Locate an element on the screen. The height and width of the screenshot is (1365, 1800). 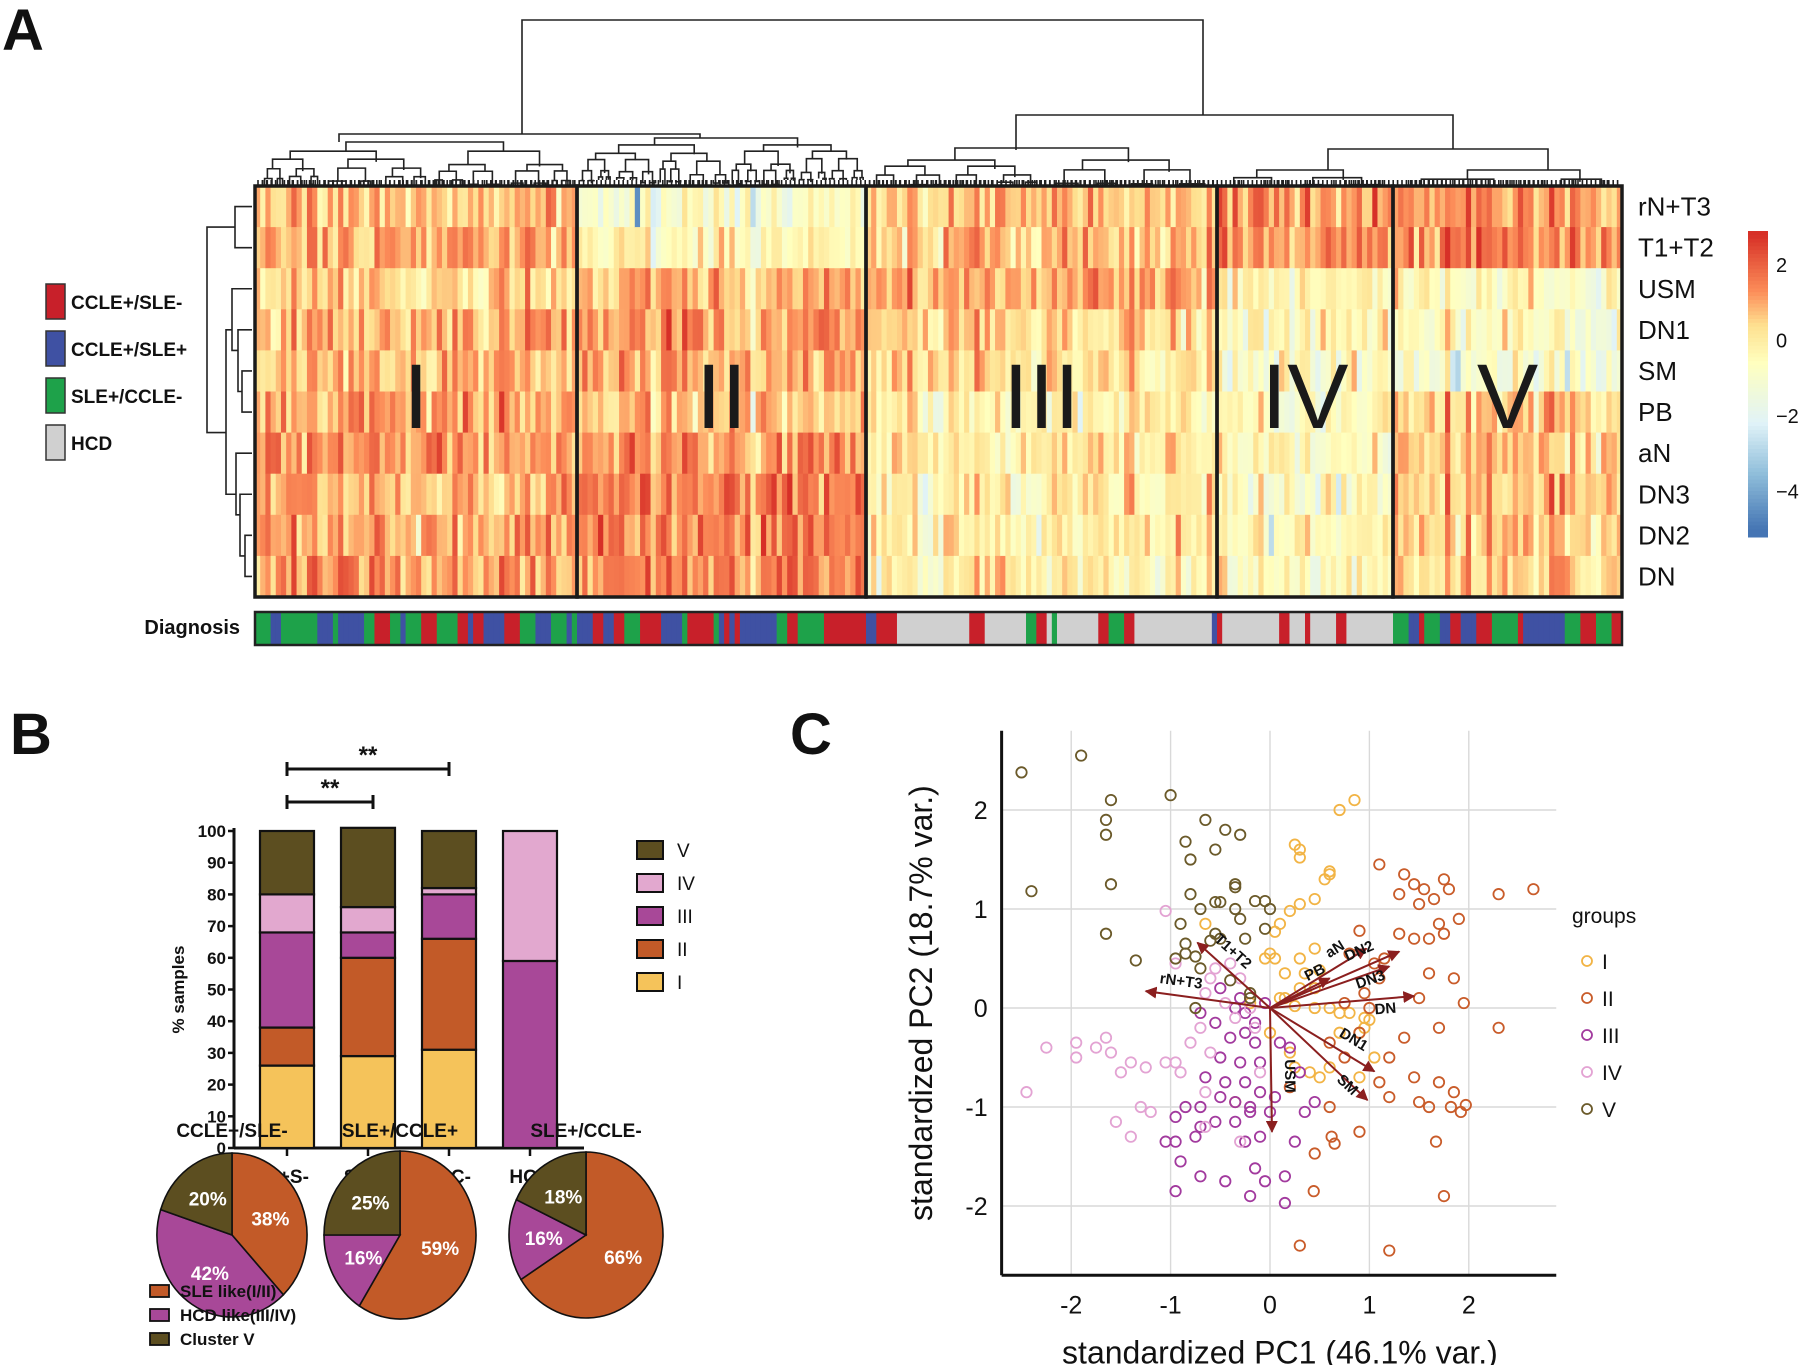
loading-arrow-DN1 is located at coordinates (1322, 1040).